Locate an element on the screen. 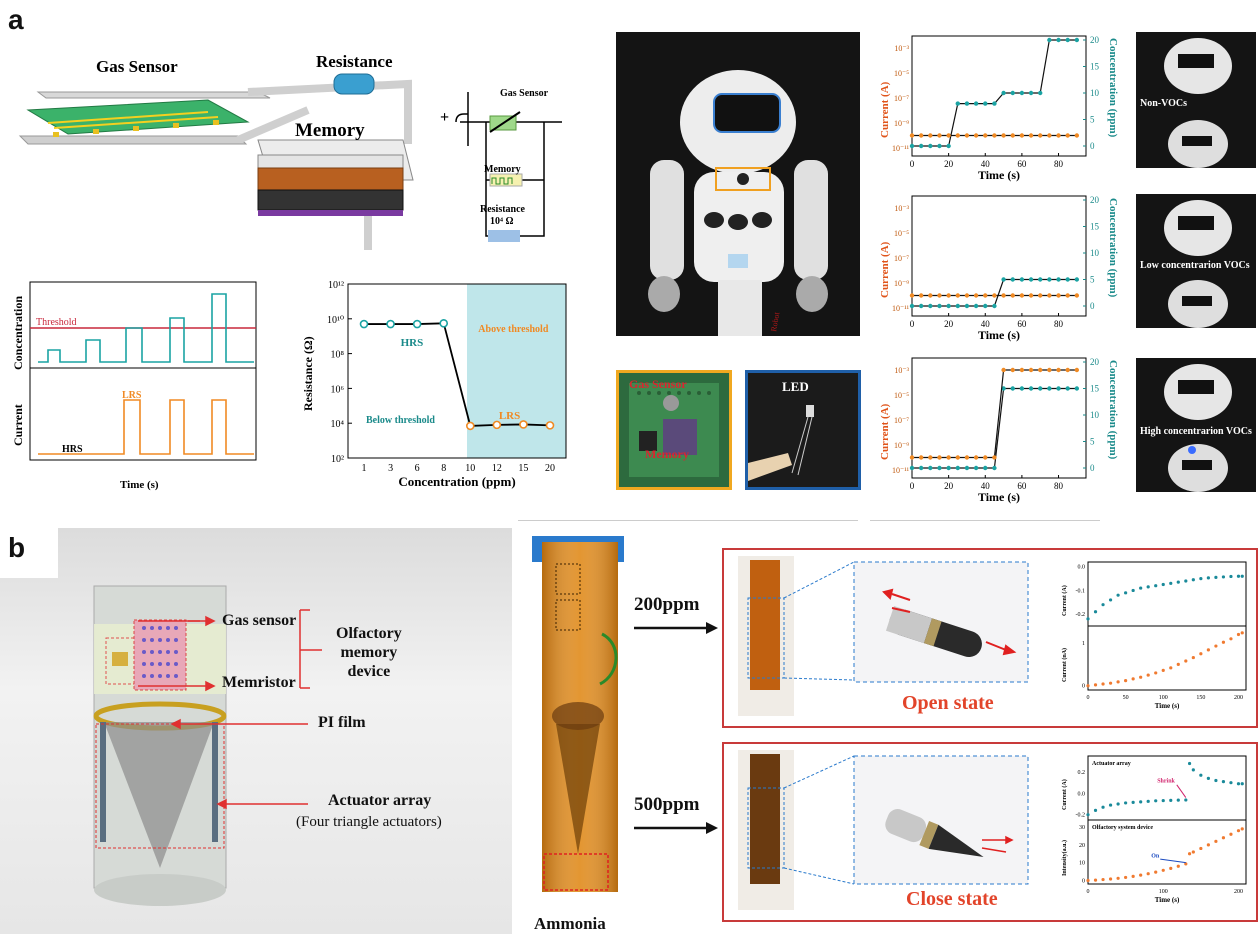  on-arrow is located at coordinates (1173, 861).